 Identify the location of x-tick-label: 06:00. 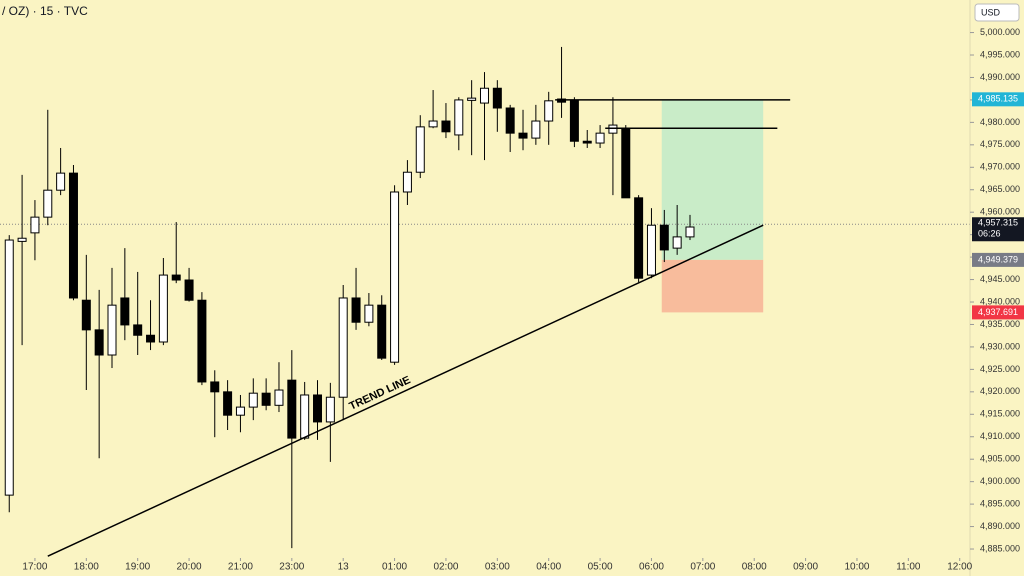
(651, 567).